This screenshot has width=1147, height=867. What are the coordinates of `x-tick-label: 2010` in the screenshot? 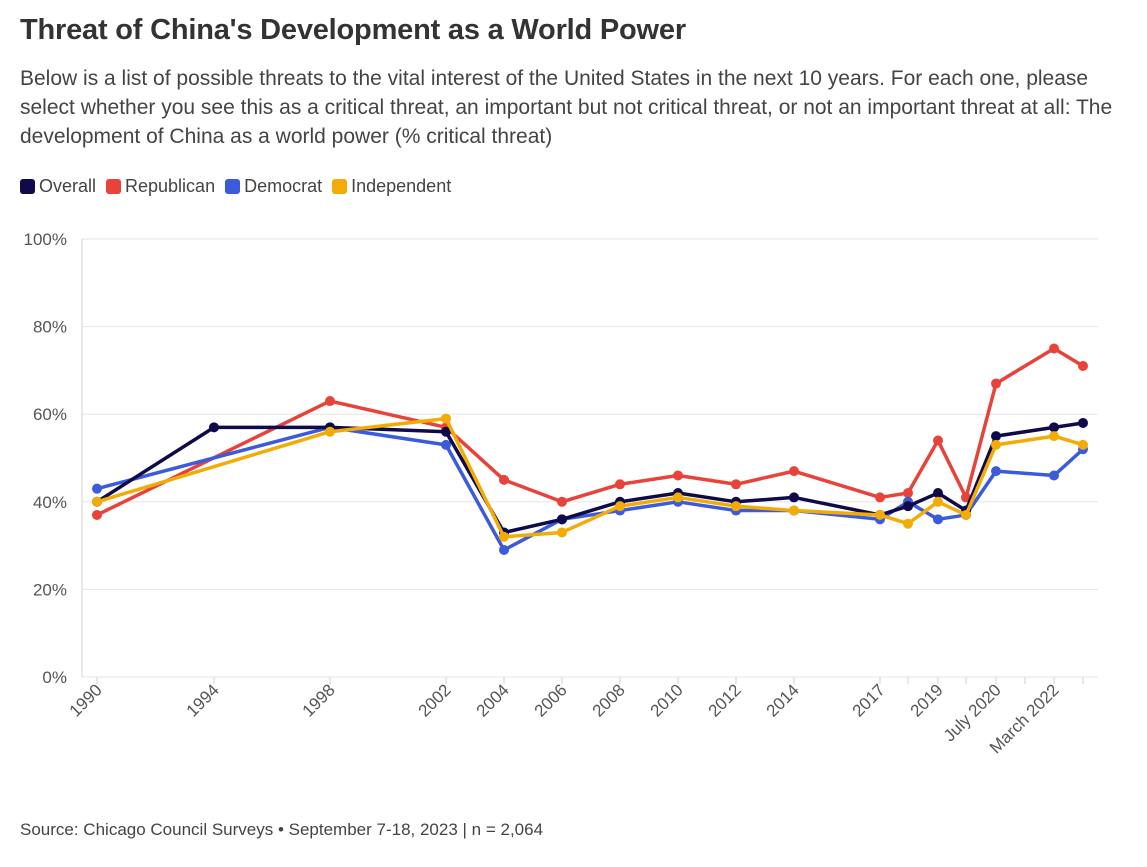 It's located at (667, 700).